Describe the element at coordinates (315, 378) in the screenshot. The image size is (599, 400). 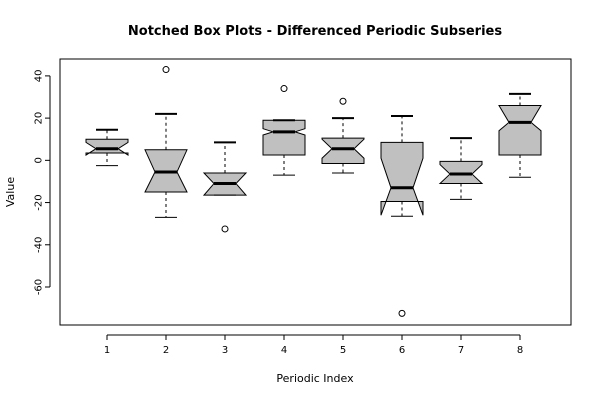
I see `x-axis-label: Periodic Index` at that location.